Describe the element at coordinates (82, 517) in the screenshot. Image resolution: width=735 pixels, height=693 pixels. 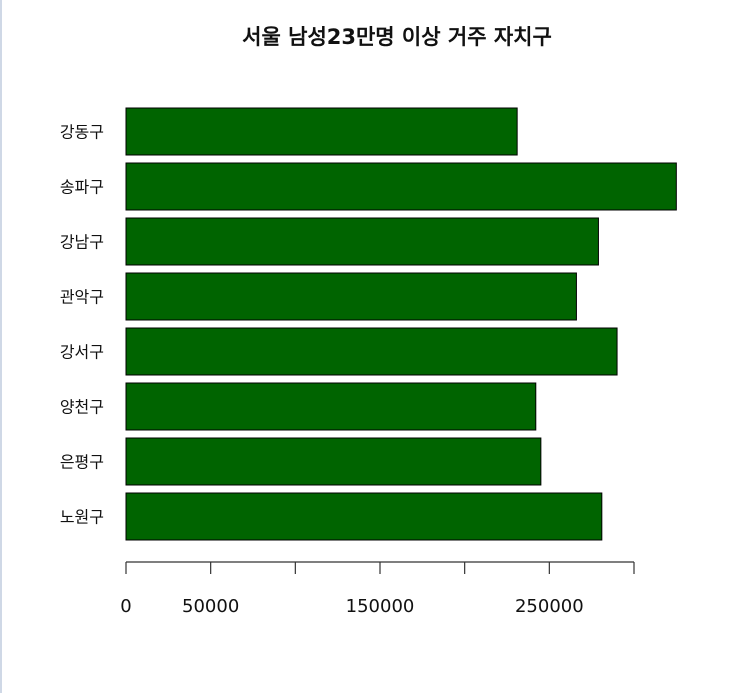
I see `category-label-7: 노원구` at that location.